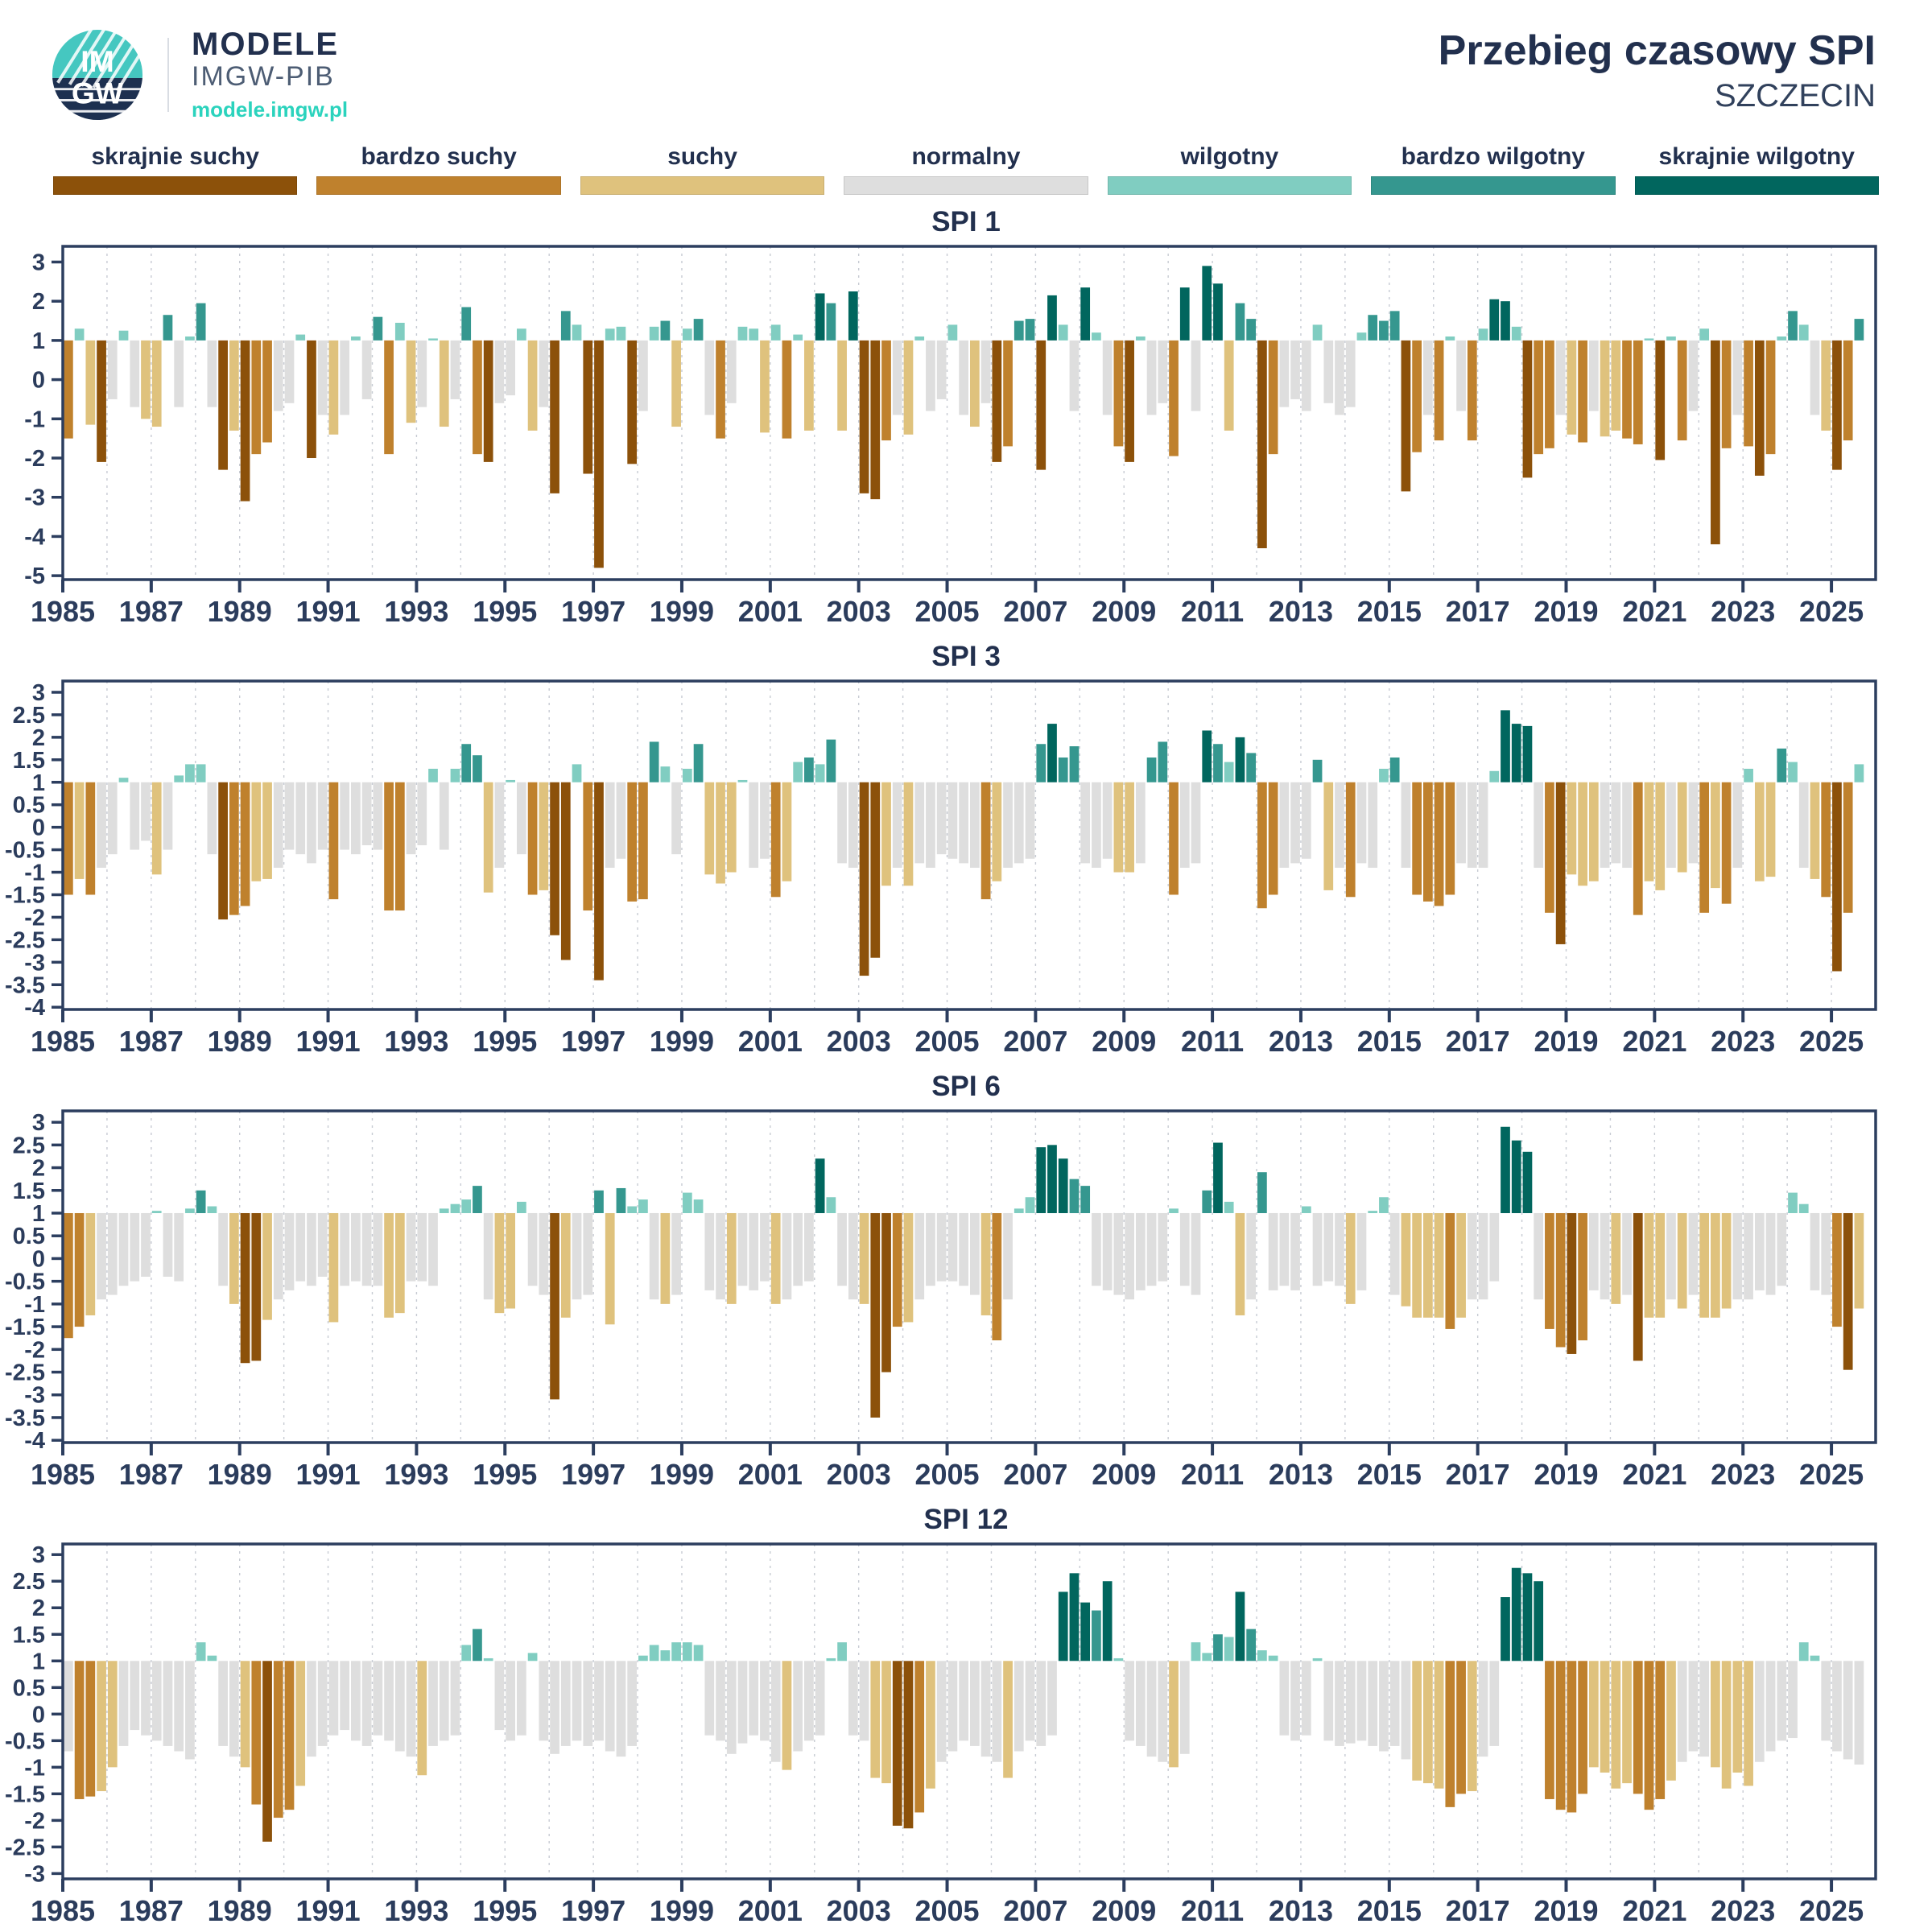 The height and width of the screenshot is (1932, 1932). I want to click on y-tick-label: 2, so click(38, 738).